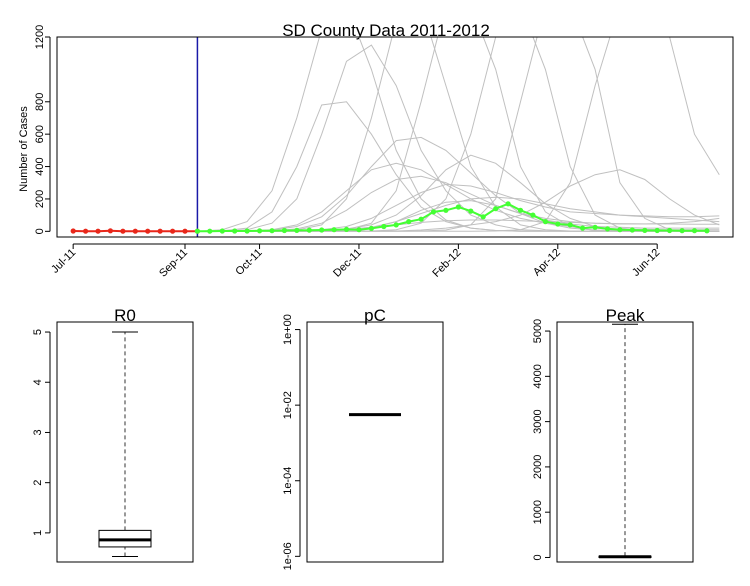 The height and width of the screenshot is (586, 750). Describe the element at coordinates (375, 315) in the screenshot. I see `pc-title: pC` at that location.